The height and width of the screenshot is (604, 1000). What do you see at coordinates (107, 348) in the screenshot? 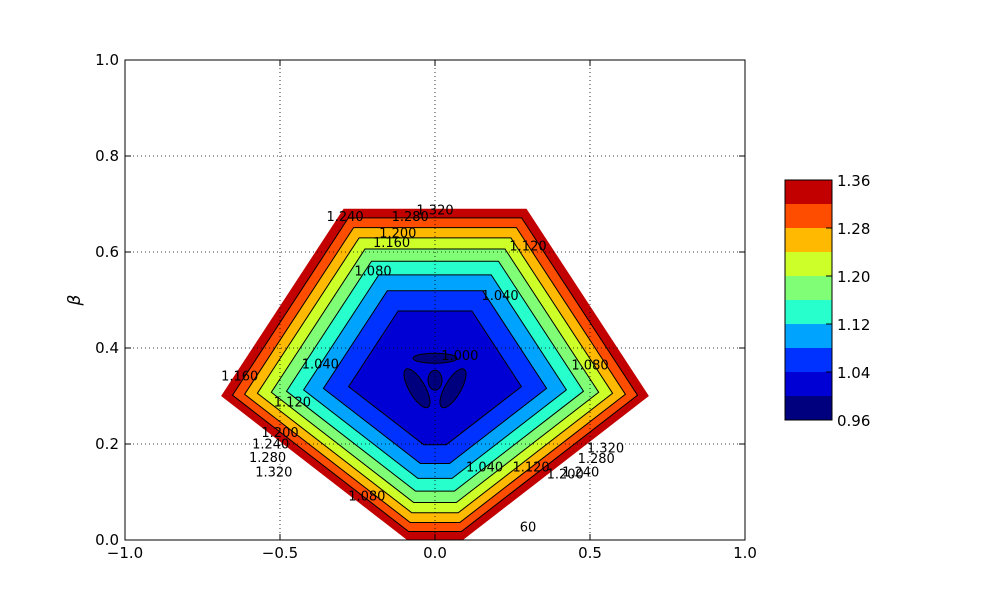
I see `y-tick-label: 0.4` at bounding box center [107, 348].